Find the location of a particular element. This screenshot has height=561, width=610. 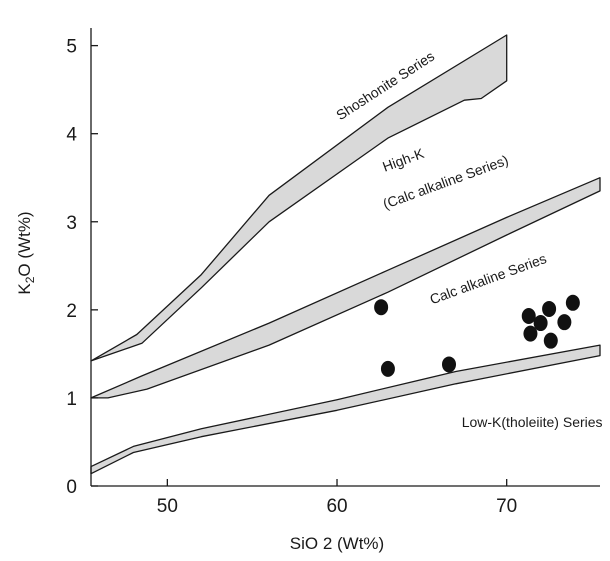

data-points is located at coordinates (477, 335).